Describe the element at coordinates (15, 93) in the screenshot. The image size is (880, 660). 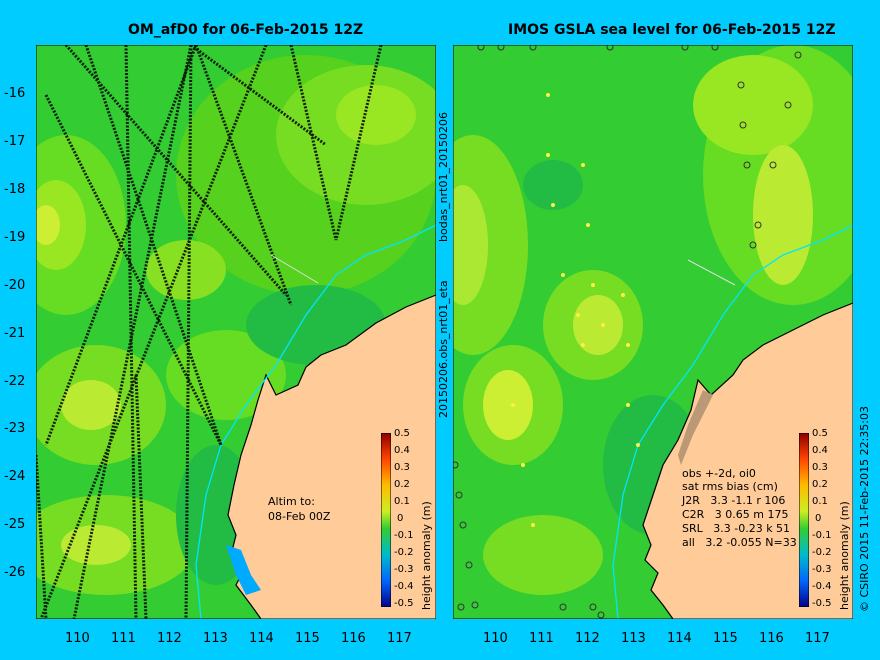
I see `y-tick: -16` at that location.